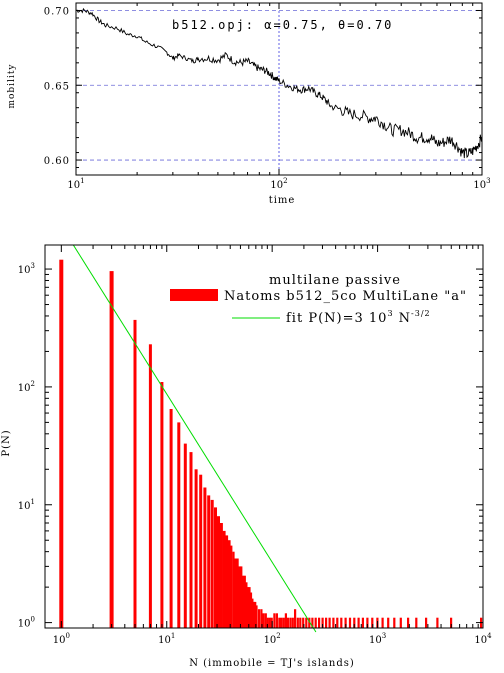 The image size is (504, 673). Describe the element at coordinates (166, 639) in the screenshot. I see `x-tick-label: 10¹` at that location.